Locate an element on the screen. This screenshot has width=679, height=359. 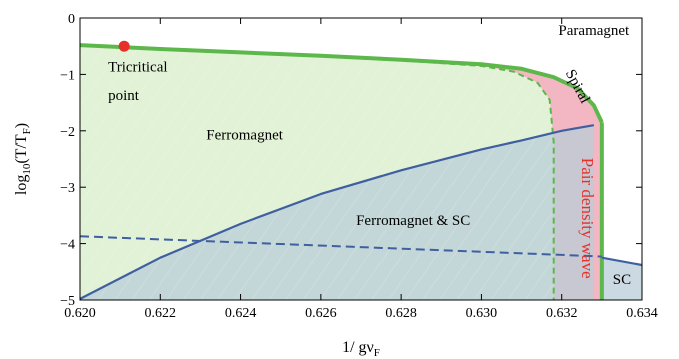
region-label: Paramagnet is located at coordinates (594, 31).